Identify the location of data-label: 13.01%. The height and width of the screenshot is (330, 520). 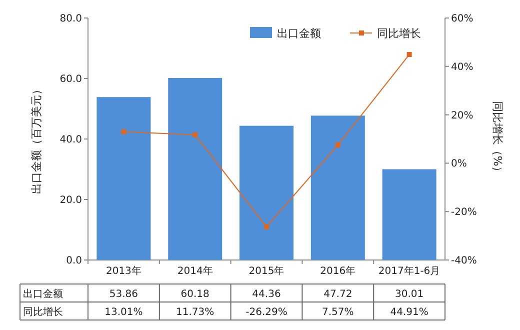
(123, 312).